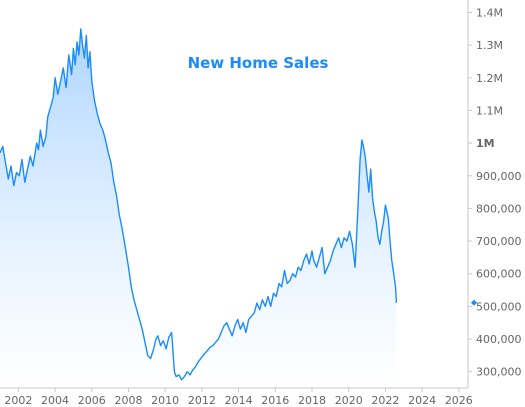  Describe the element at coordinates (474, 302) in the screenshot. I see `last-value-marker` at that location.